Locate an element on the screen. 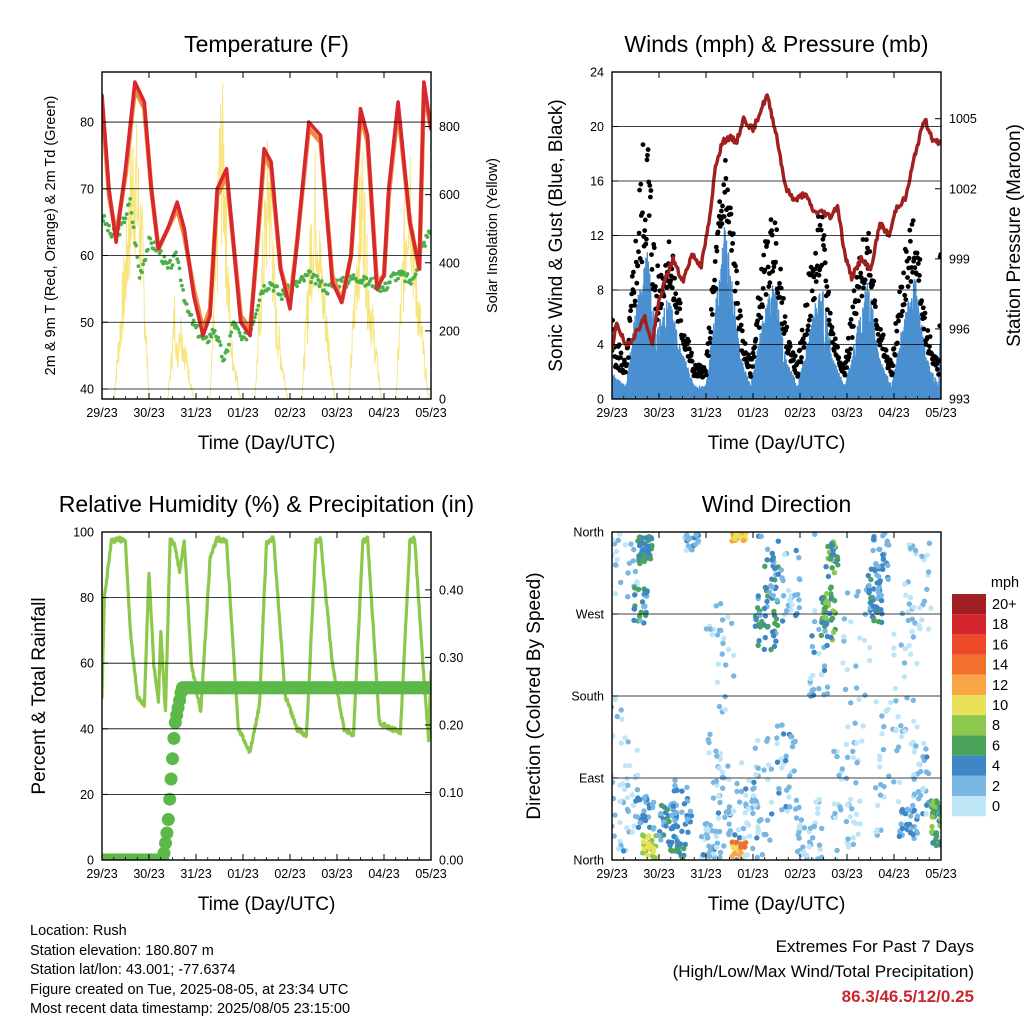 This screenshot has width=1024, height=1024. y-axis-label: Percent & Total Rainfall is located at coordinates (39, 695).